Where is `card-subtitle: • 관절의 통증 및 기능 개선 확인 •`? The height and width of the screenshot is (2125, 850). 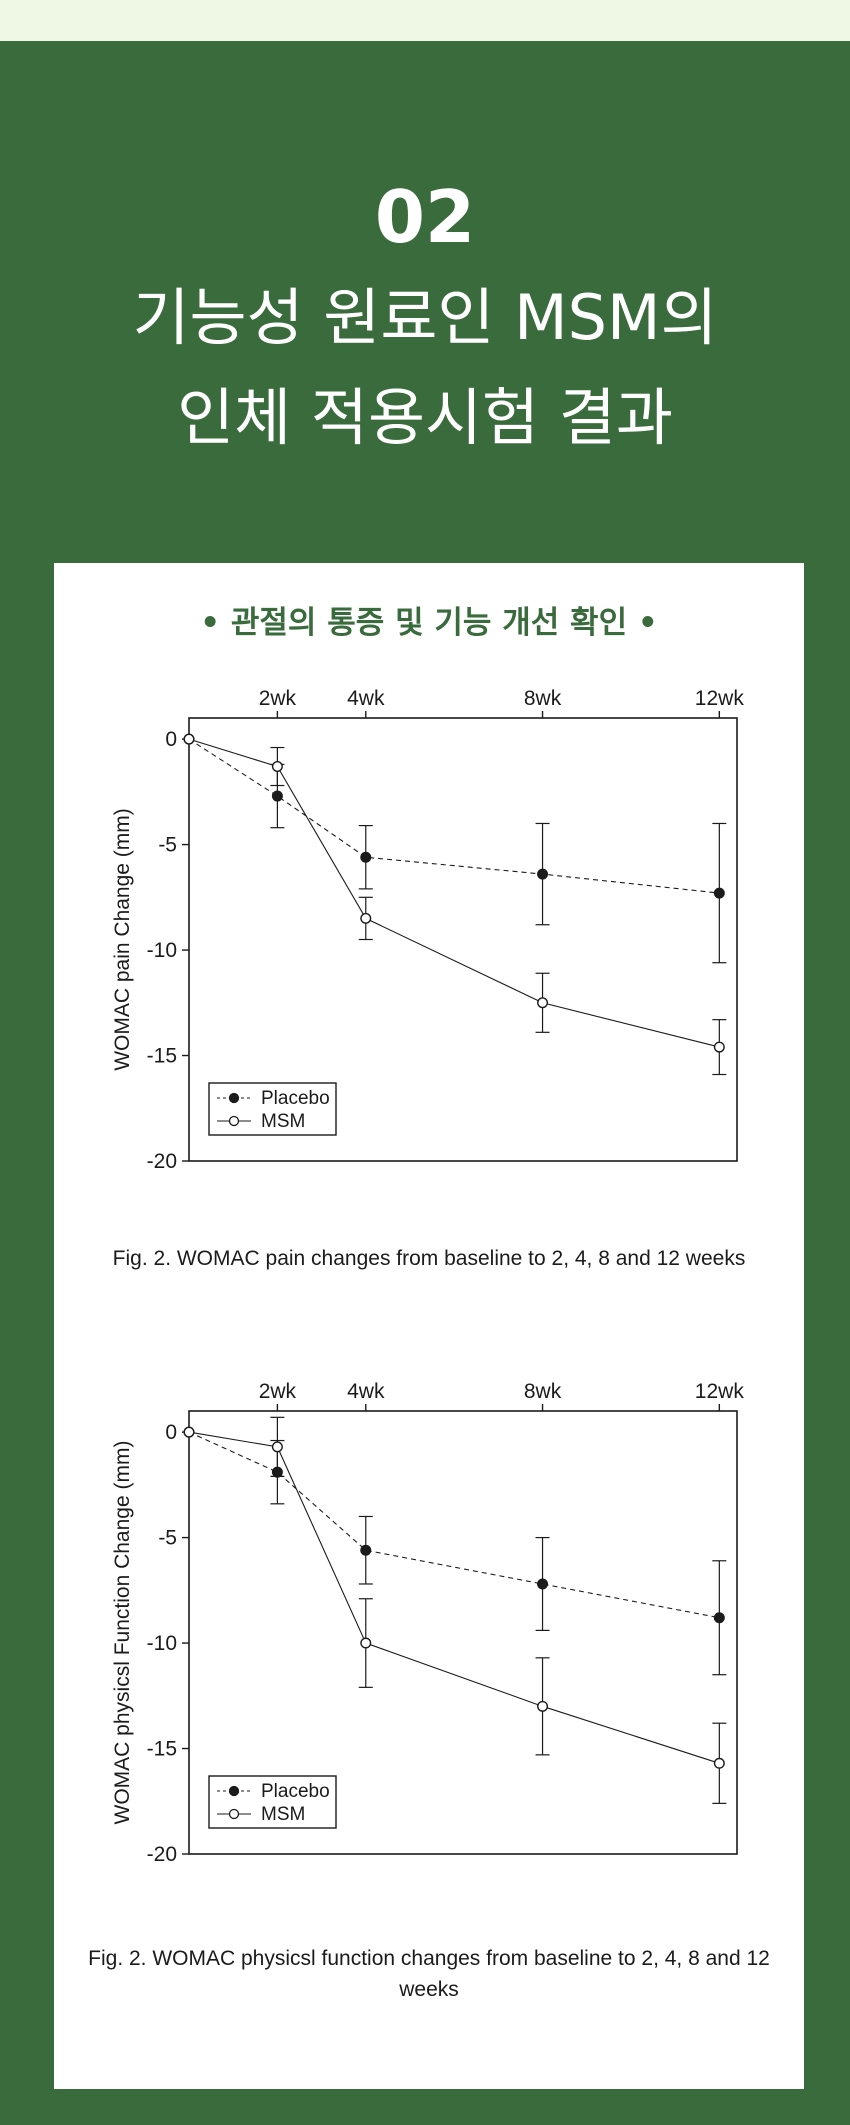 card-subtitle: • 관절의 통증 및 기능 개선 확인 • is located at coordinates (429, 623).